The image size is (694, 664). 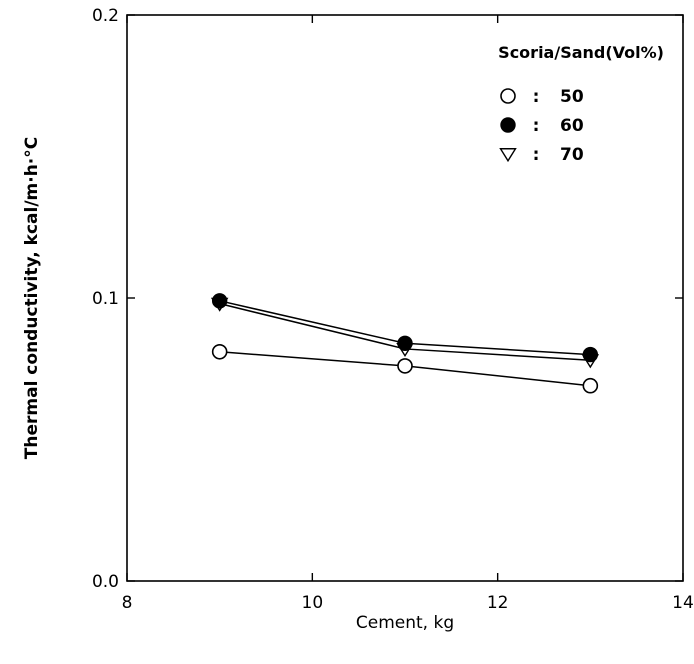 What do you see at coordinates (405, 623) in the screenshot?
I see `x-axis-label: Cement, kg` at bounding box center [405, 623].